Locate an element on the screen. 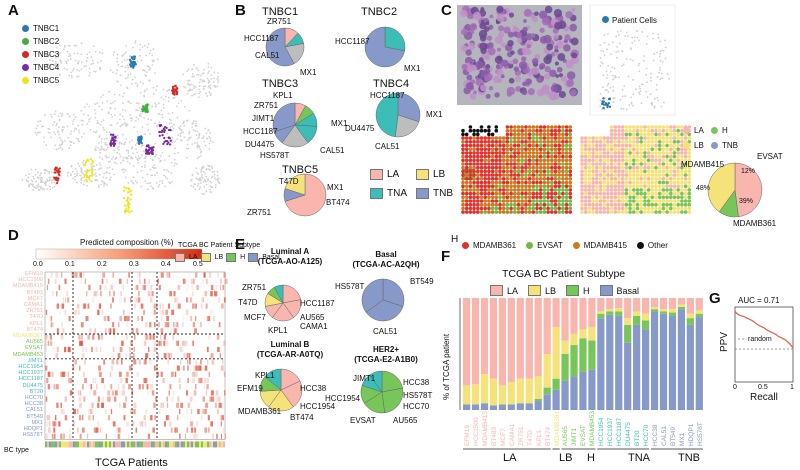 This screenshot has height=470, width=800. panel-label-d: D is located at coordinates (13, 235).